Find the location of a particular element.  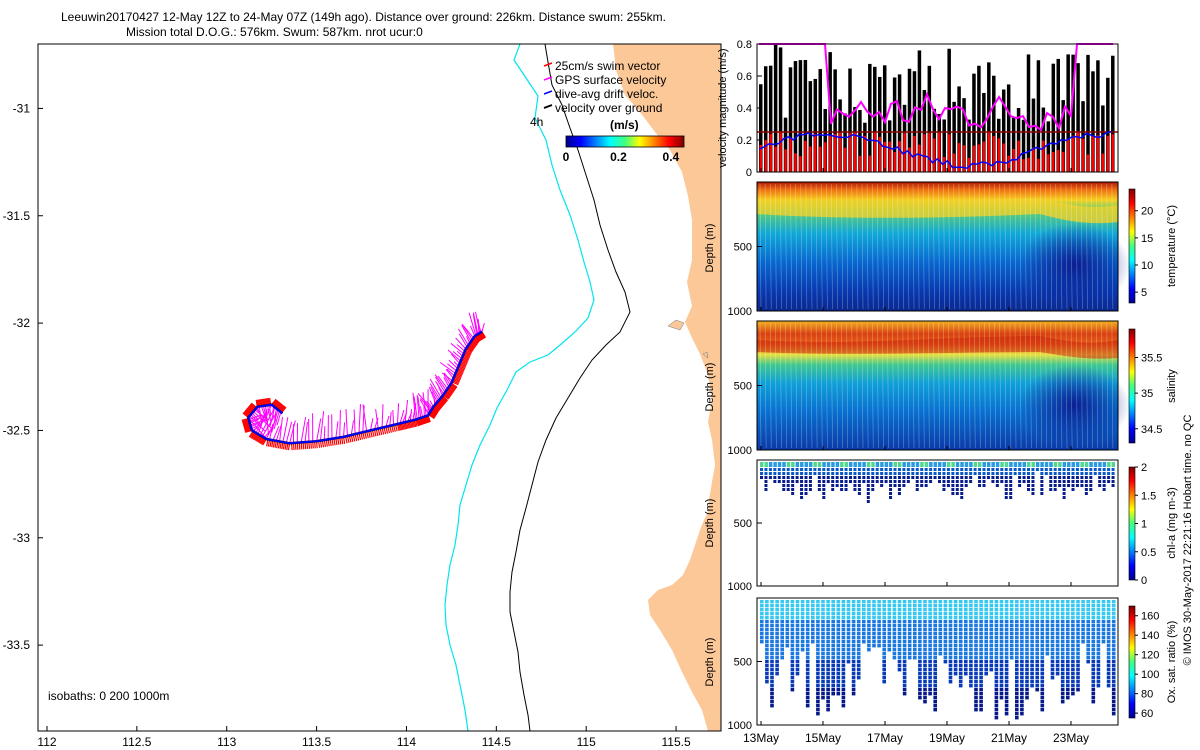

map-y-axis: -31-31.5-32-32.5-33-33.5 is located at coordinates (23, 376).